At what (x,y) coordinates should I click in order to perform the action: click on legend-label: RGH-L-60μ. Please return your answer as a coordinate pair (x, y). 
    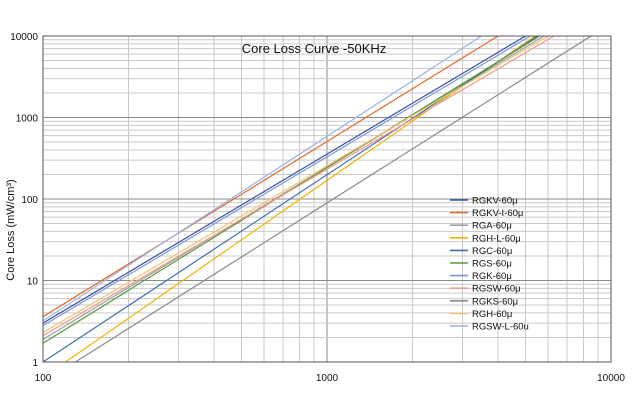
    Looking at the image, I should click on (496, 238).